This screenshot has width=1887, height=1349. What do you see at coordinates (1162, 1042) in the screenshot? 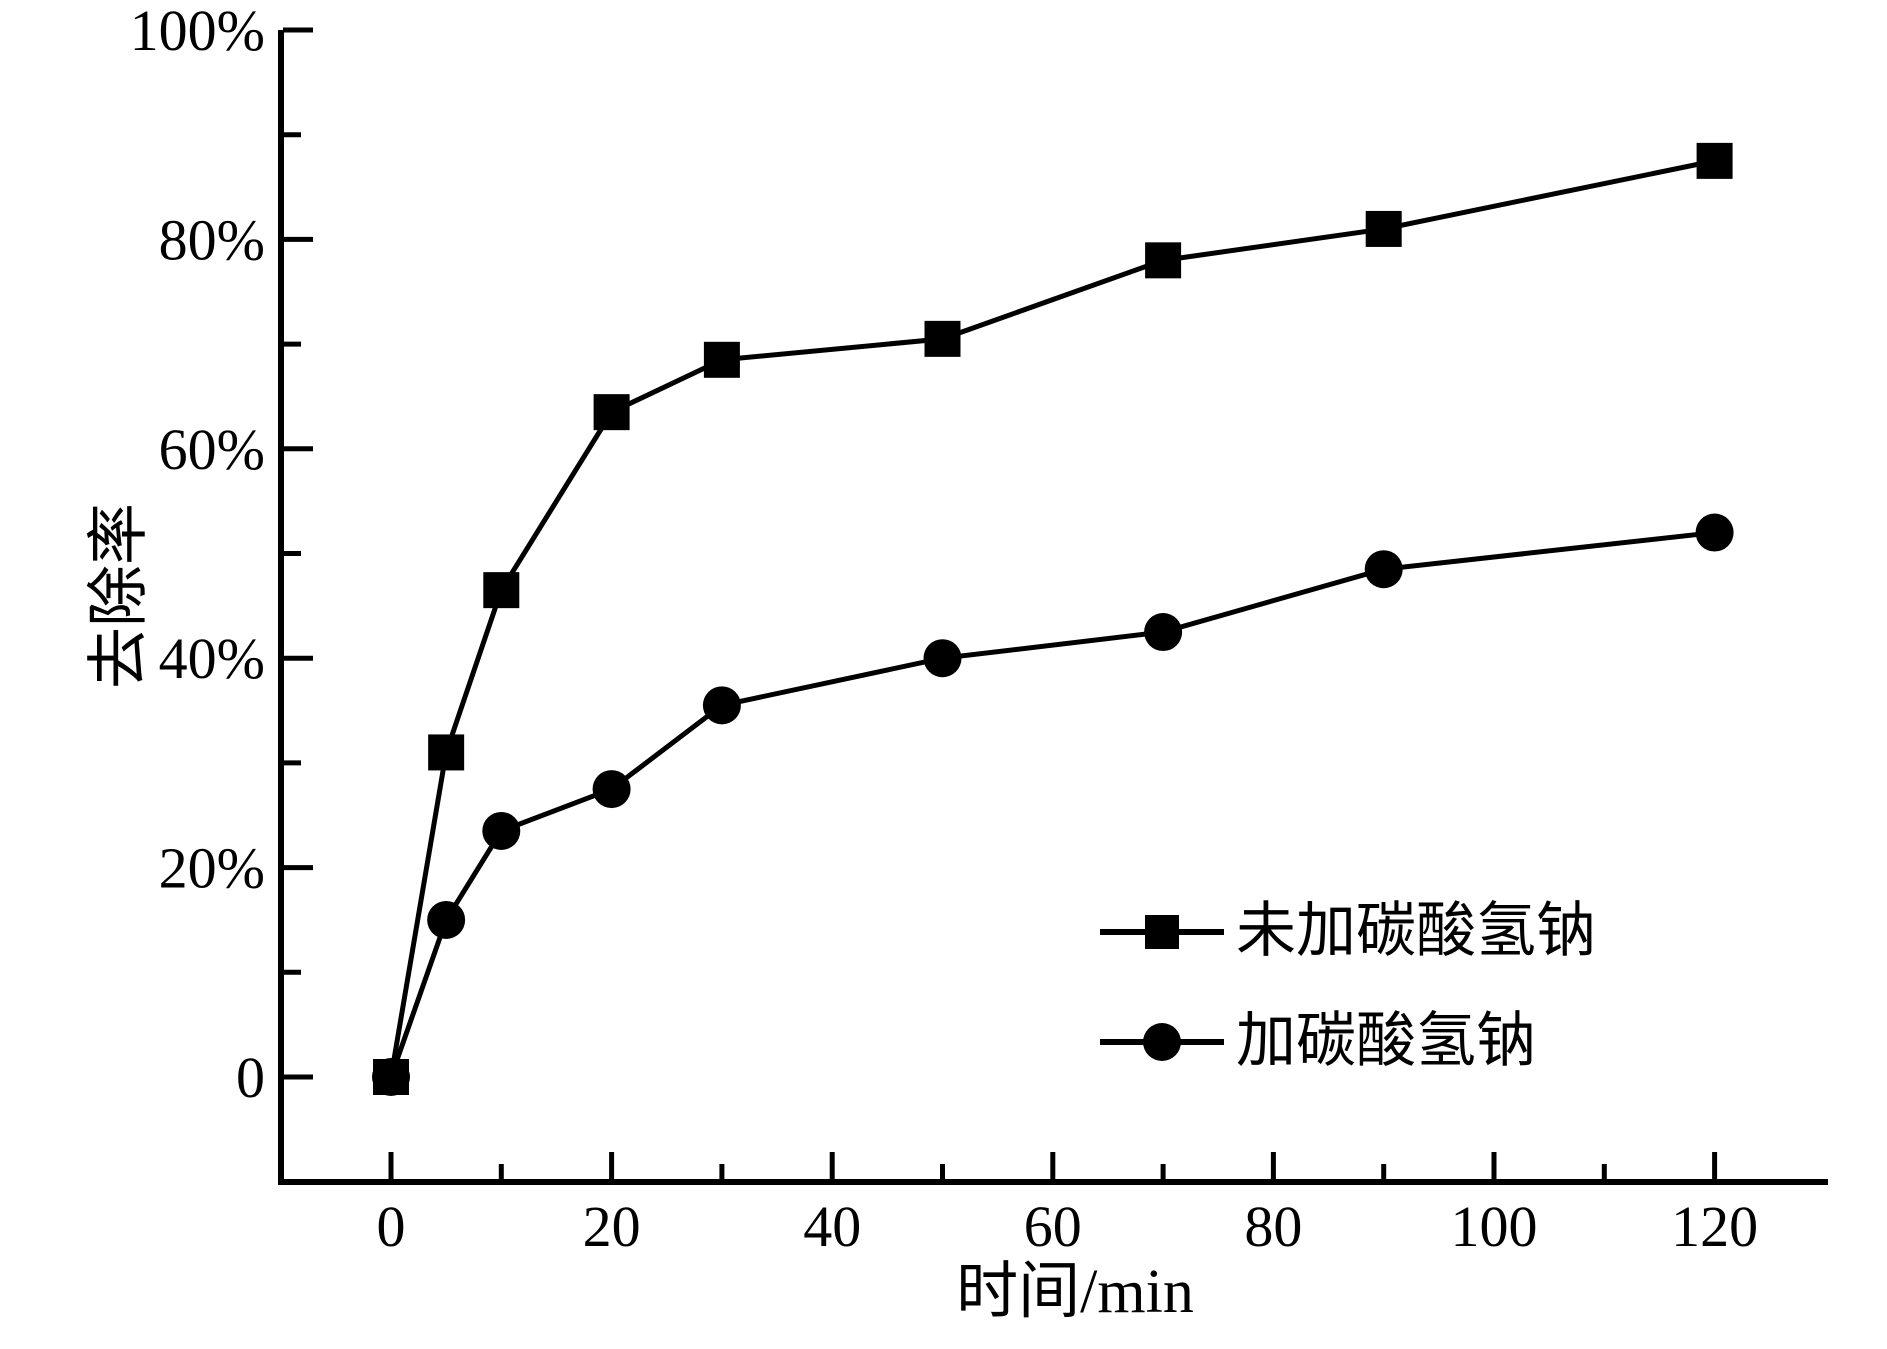
I see `circle-marker-icon` at bounding box center [1162, 1042].